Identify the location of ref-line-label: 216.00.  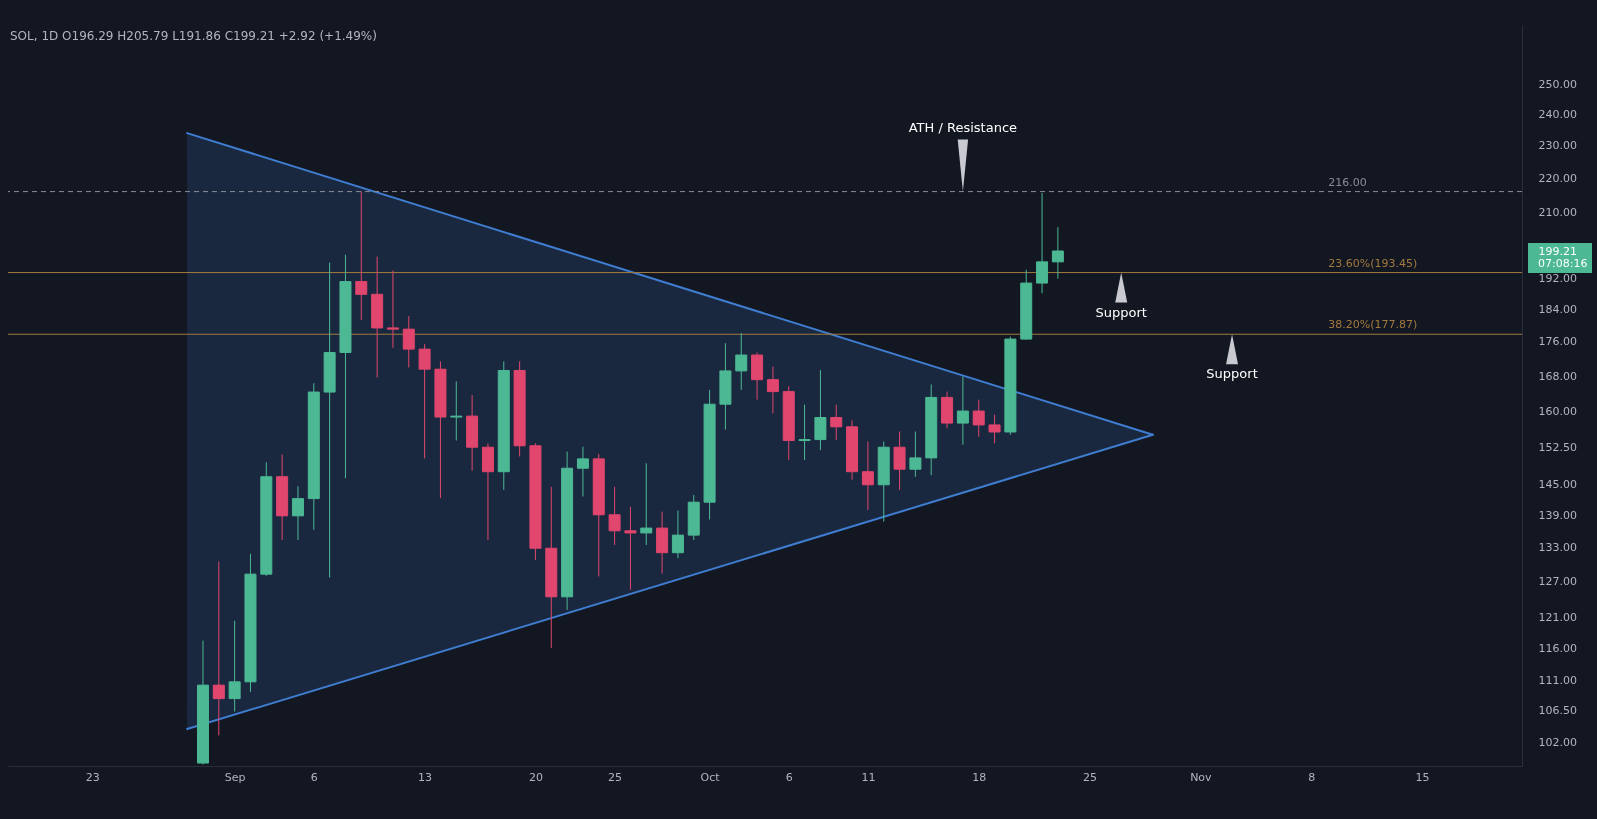
(1347, 182).